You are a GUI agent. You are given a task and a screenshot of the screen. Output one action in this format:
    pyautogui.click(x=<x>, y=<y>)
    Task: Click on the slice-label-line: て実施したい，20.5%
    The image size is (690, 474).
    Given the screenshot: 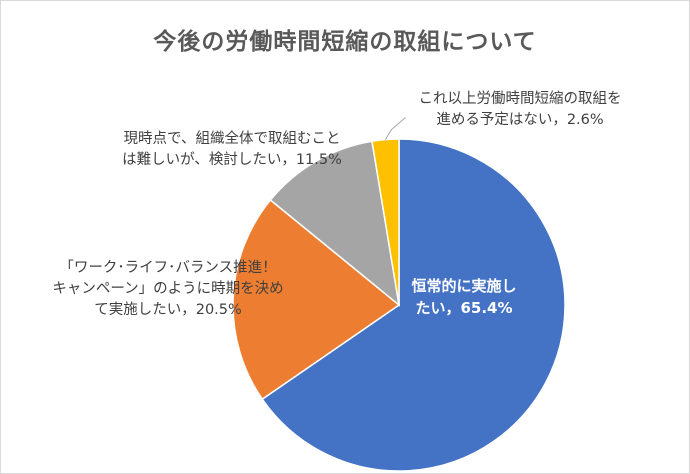 What is the action you would take?
    pyautogui.click(x=168, y=309)
    